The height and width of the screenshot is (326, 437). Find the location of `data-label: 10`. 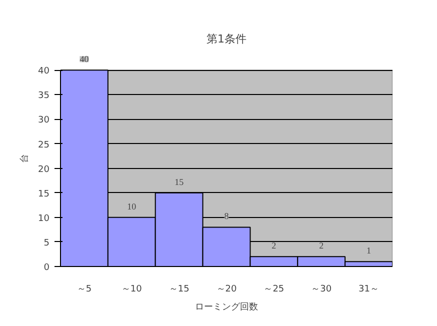

data-label: 10 is located at coordinates (132, 206).